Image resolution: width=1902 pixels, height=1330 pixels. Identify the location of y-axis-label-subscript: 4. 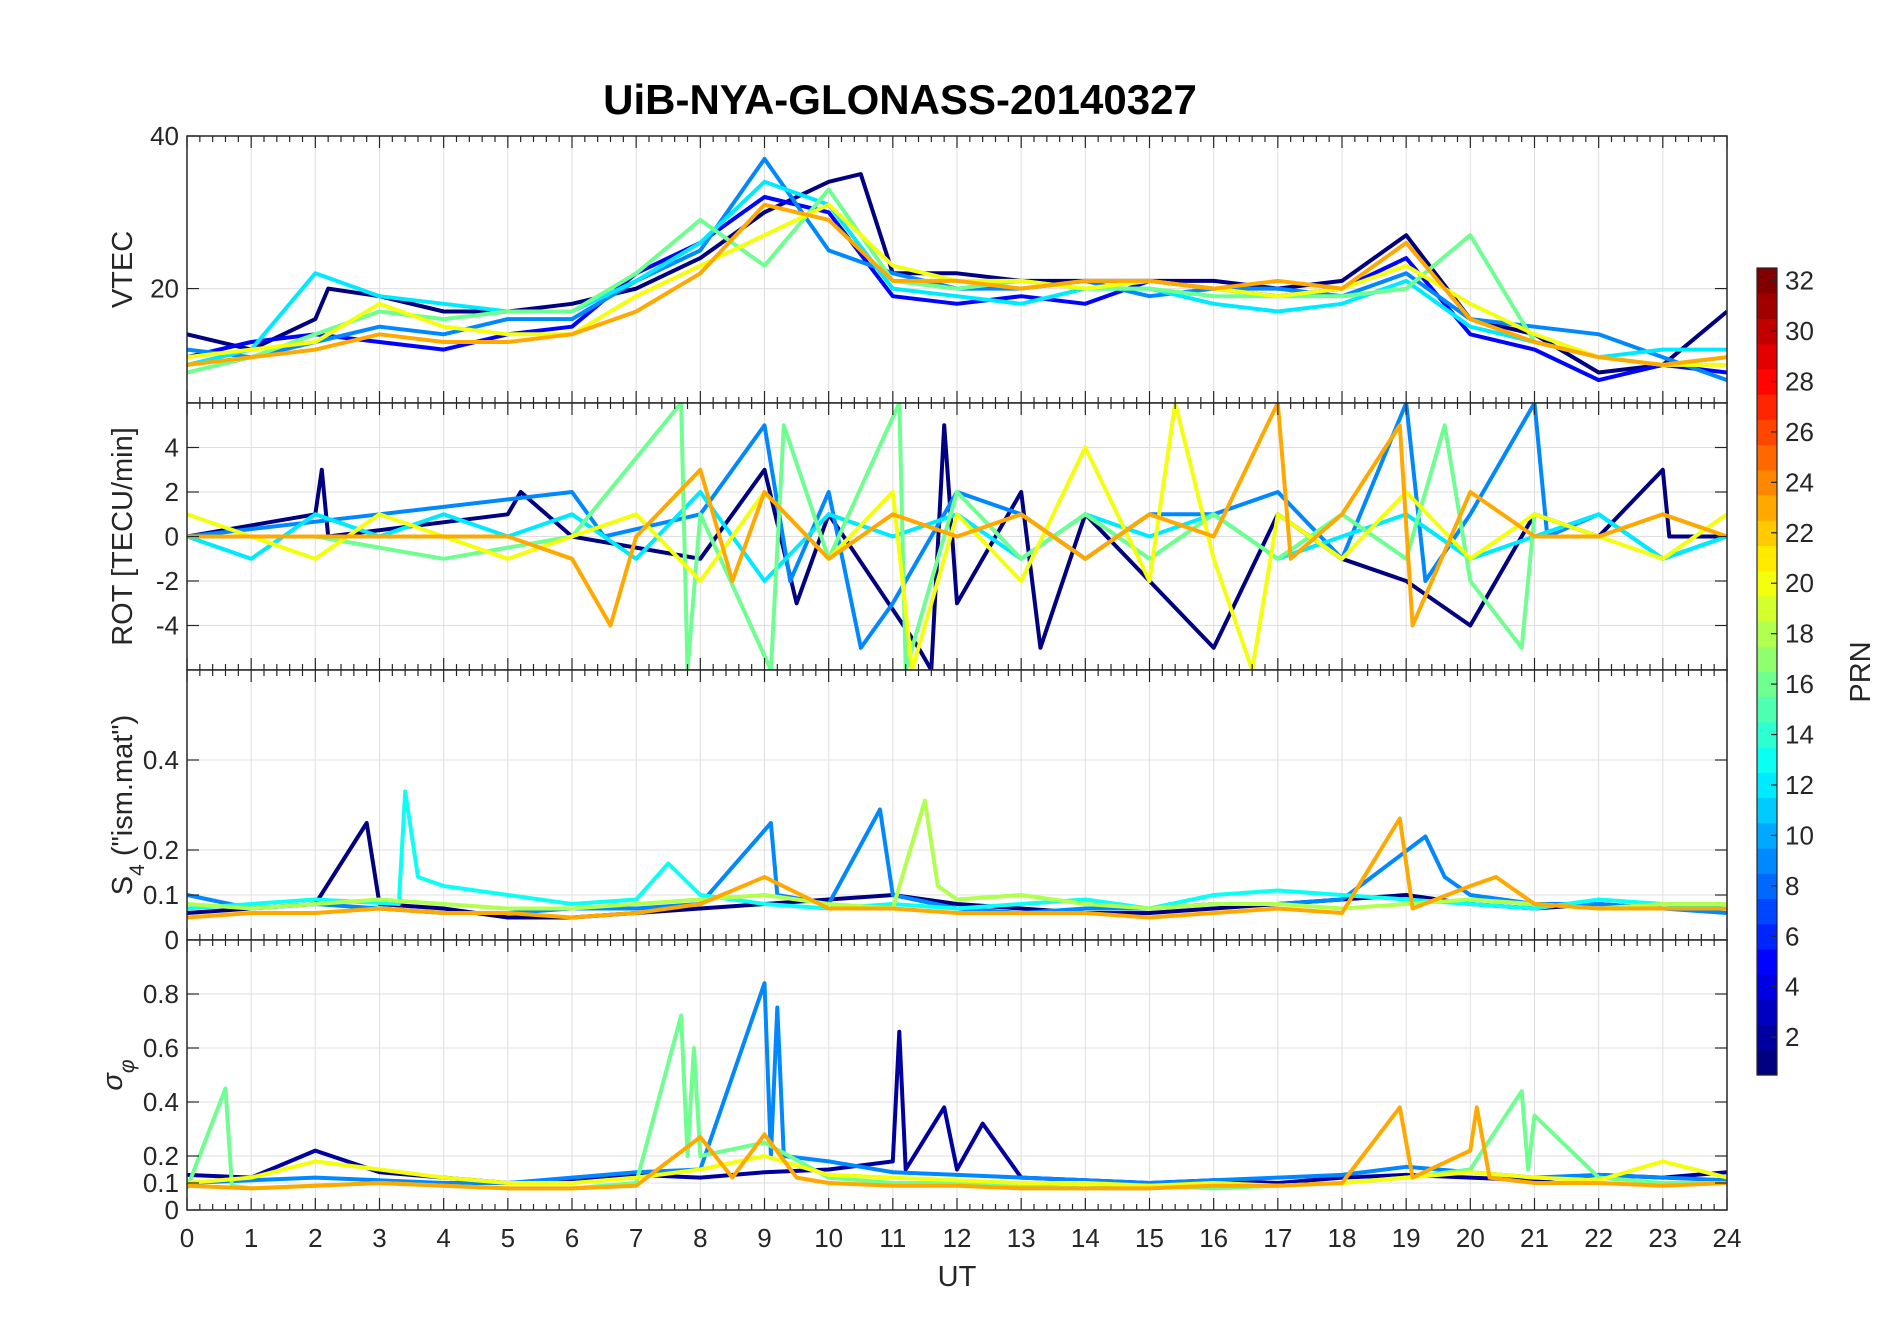
(137, 870).